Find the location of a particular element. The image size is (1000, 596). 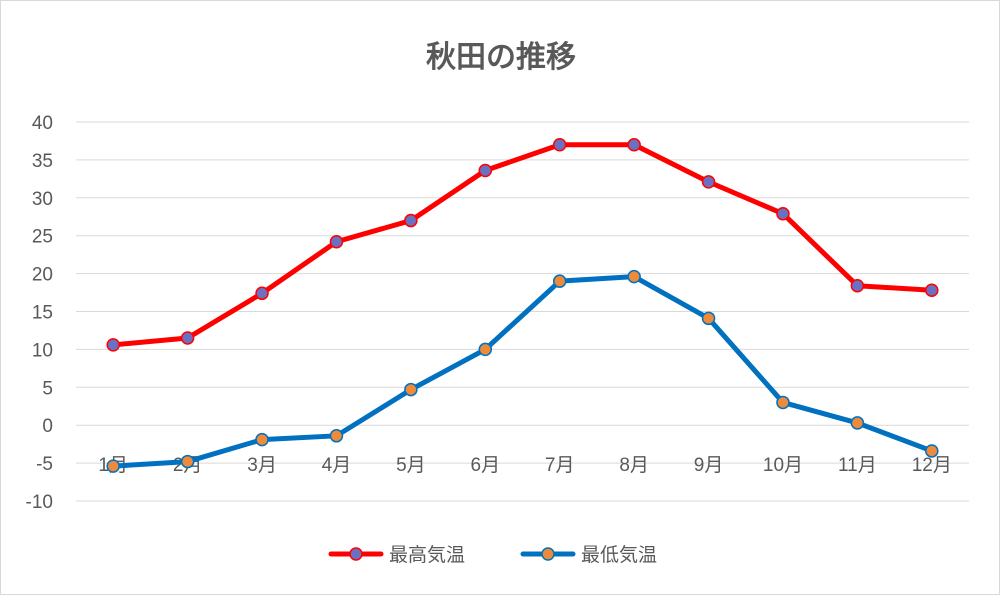

x-tick-label: 6月 is located at coordinates (486, 465).